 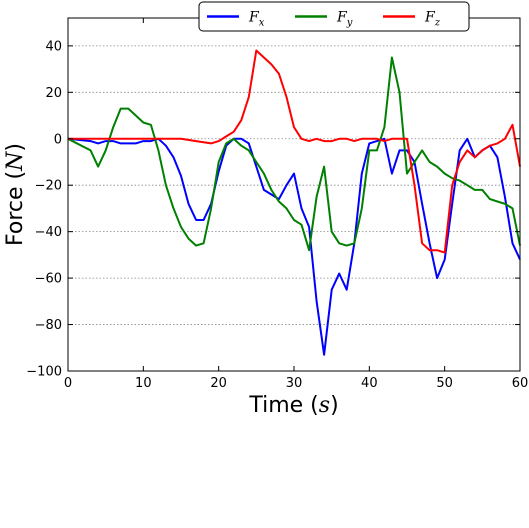 I want to click on y-tick-label: −40, so click(x=48, y=232).